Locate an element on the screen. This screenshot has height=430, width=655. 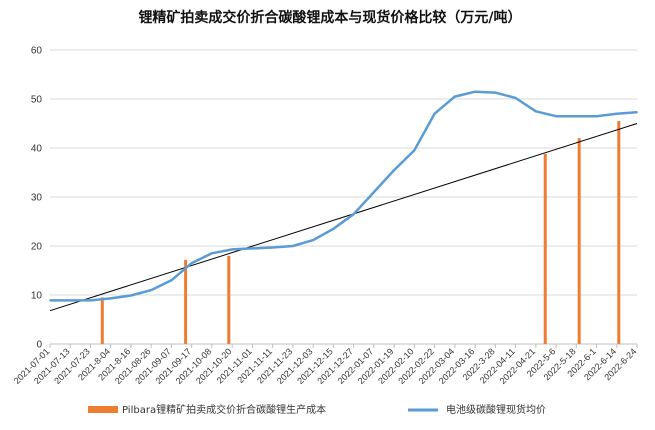
chart-title: 锂精矿拍卖成交价折合碳酸锂成本与现货价格比较（万元/吨） is located at coordinates (329, 17).